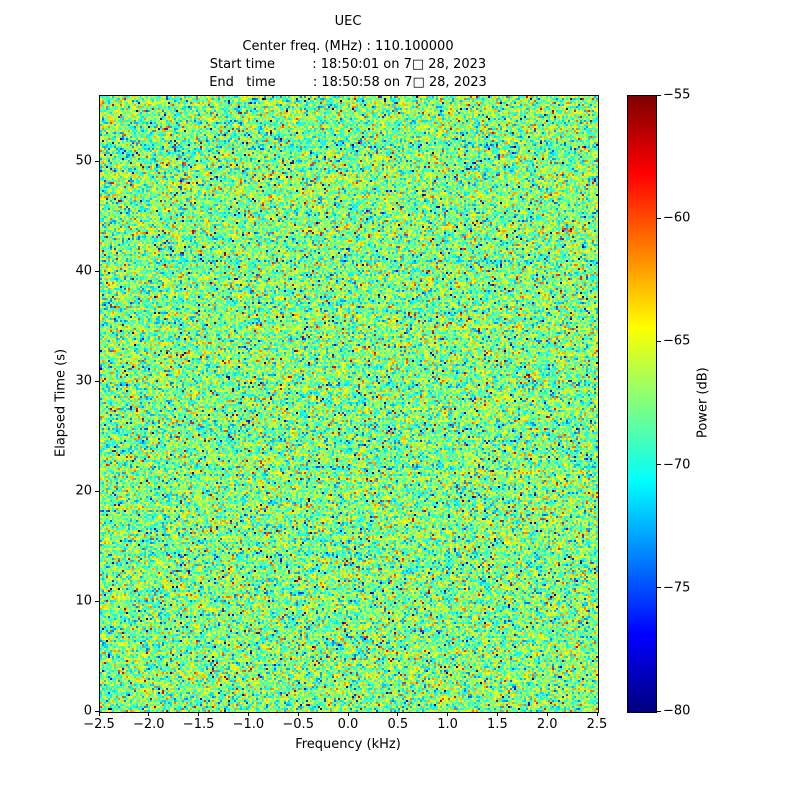 This screenshot has width=800, height=800. Describe the element at coordinates (83, 161) in the screenshot. I see `y-tick-label: 50` at that location.